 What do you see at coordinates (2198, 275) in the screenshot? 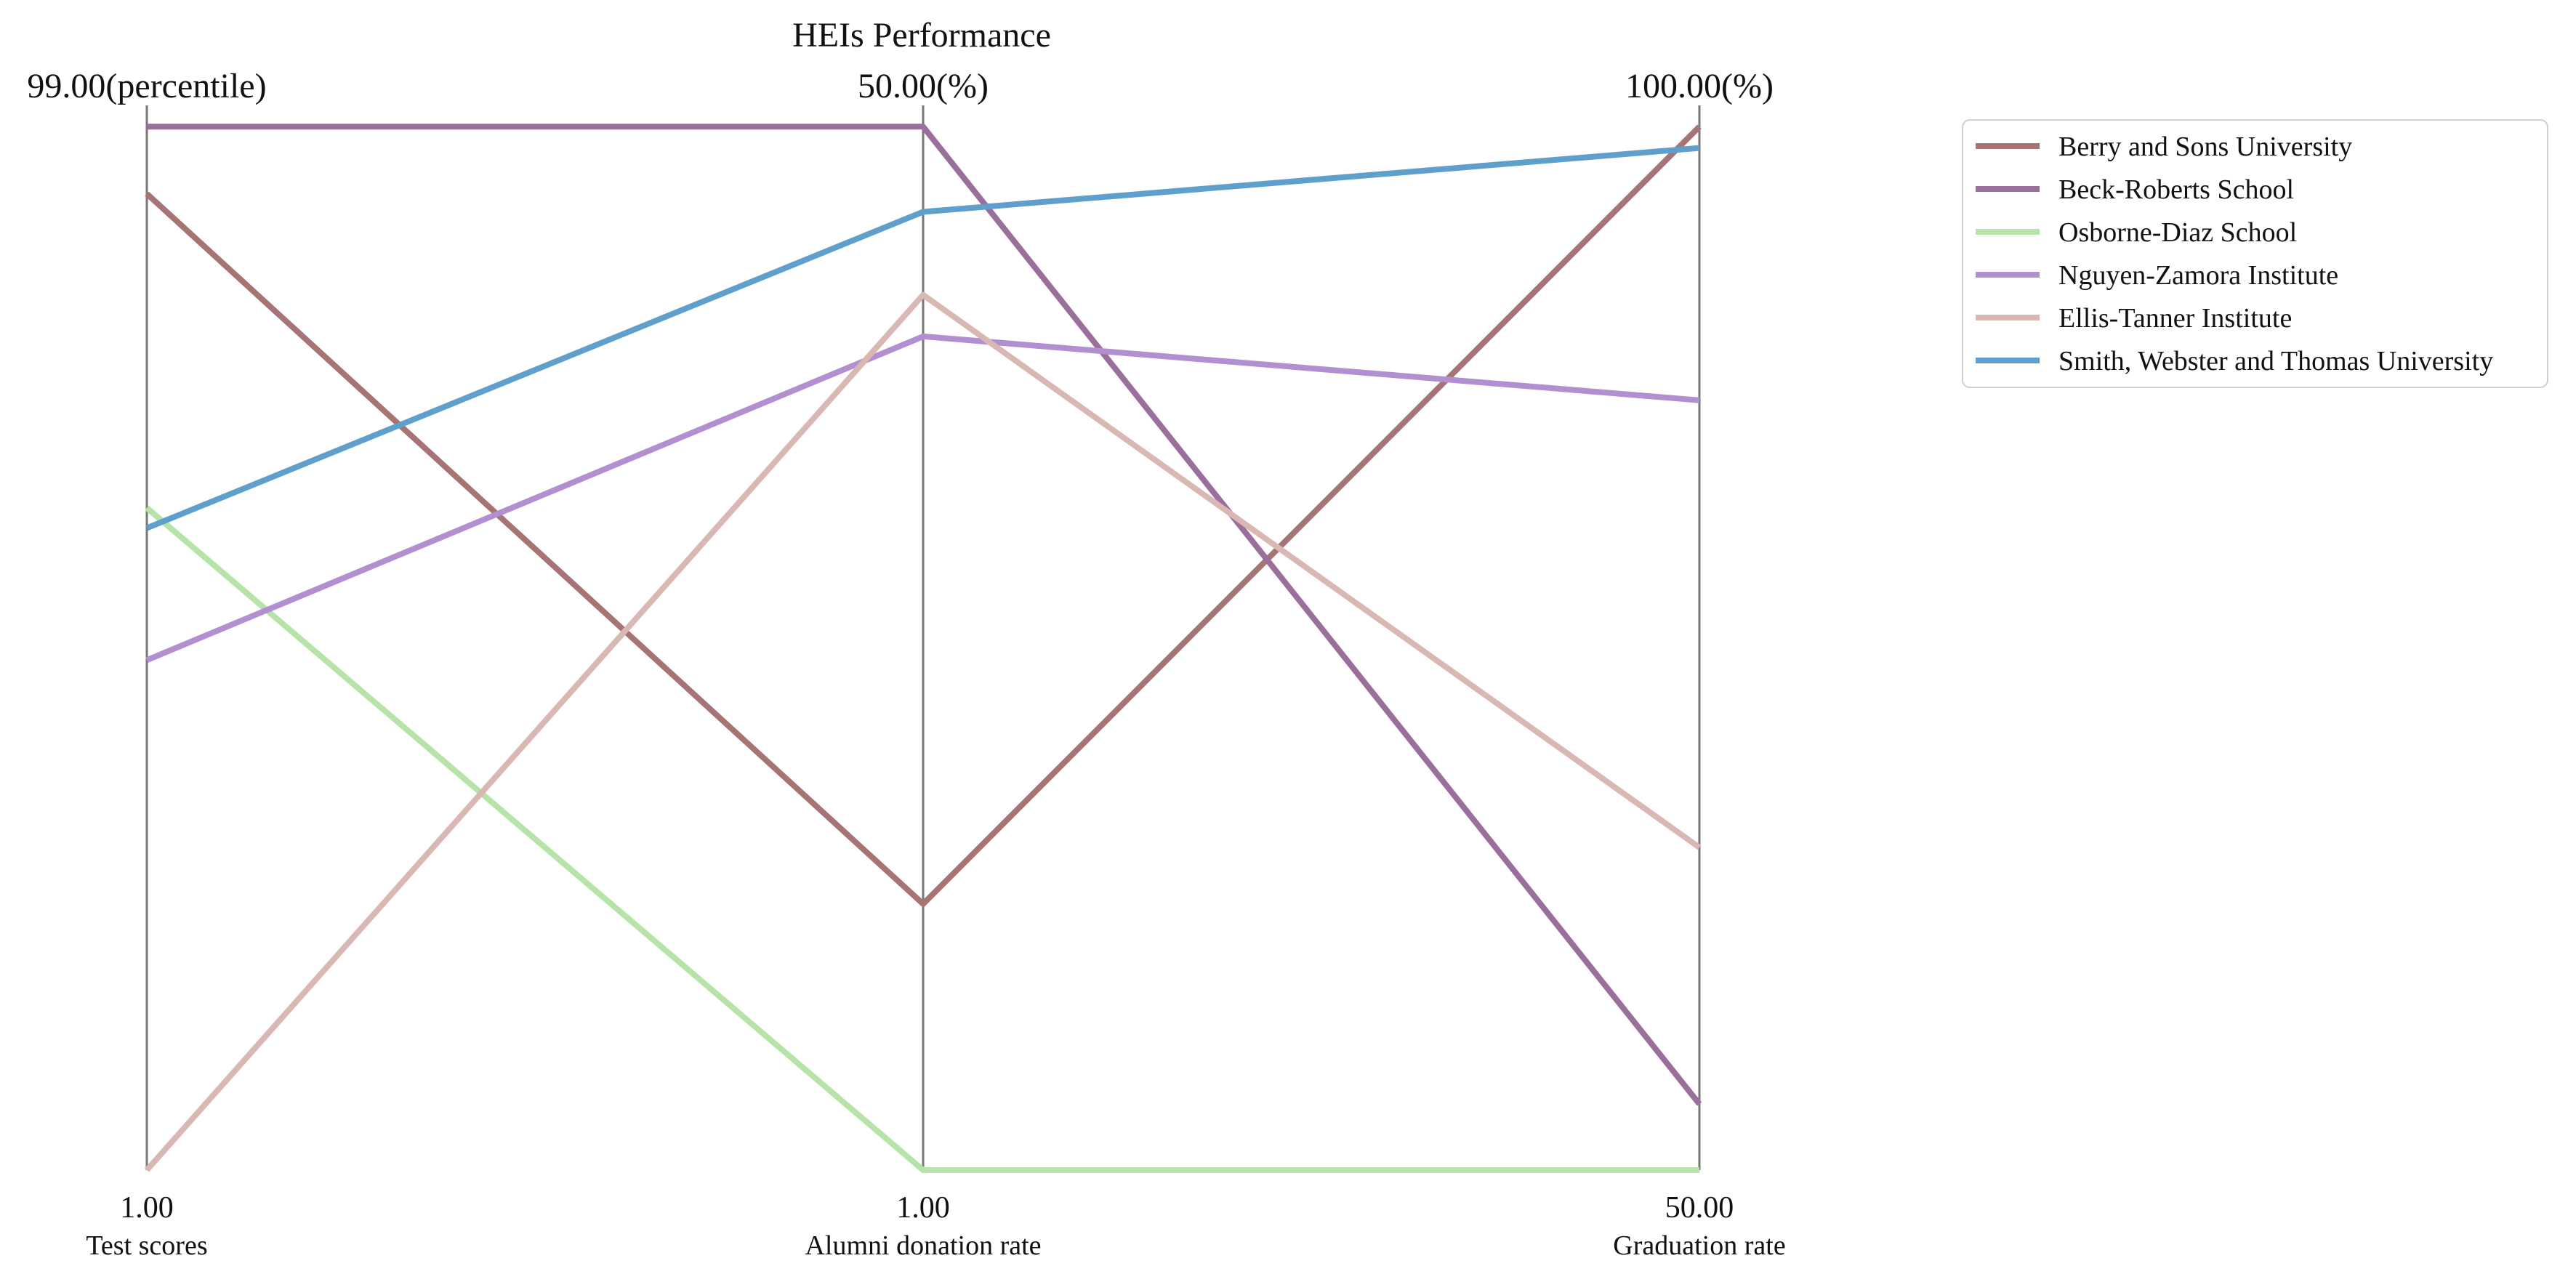
I see `legend-label-4: Nguyen-Zamora Institute` at bounding box center [2198, 275].